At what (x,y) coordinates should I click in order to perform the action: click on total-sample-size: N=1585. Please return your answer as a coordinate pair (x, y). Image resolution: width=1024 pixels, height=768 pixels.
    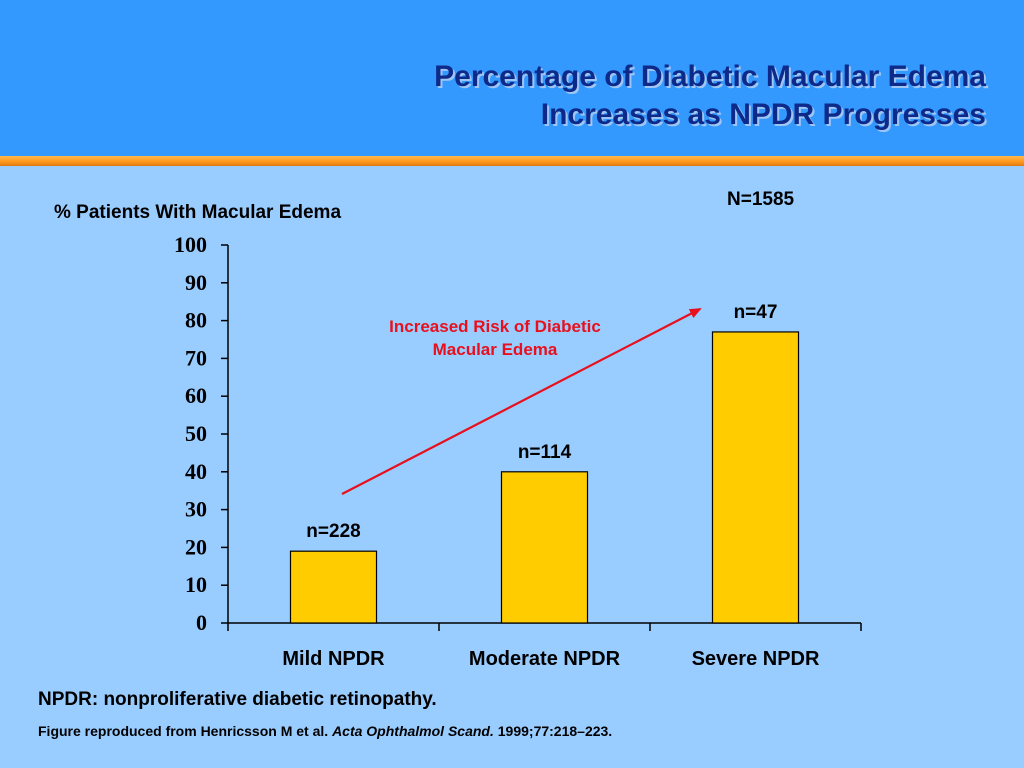
    Looking at the image, I should click on (761, 199).